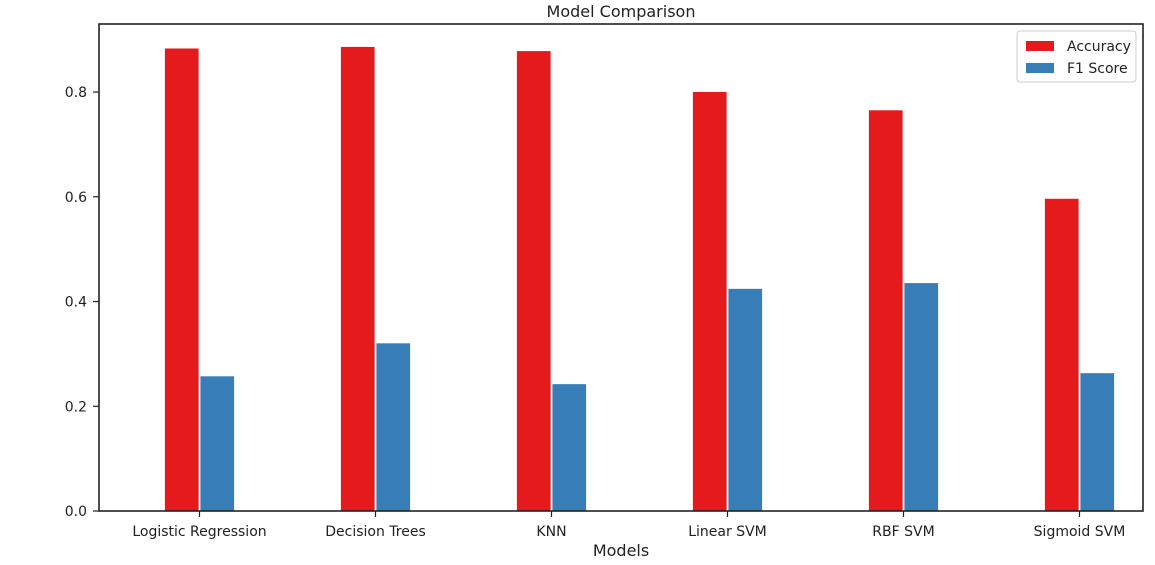 This screenshot has height=565, width=1155. I want to click on y-tick-label: 0.8, so click(76, 93).